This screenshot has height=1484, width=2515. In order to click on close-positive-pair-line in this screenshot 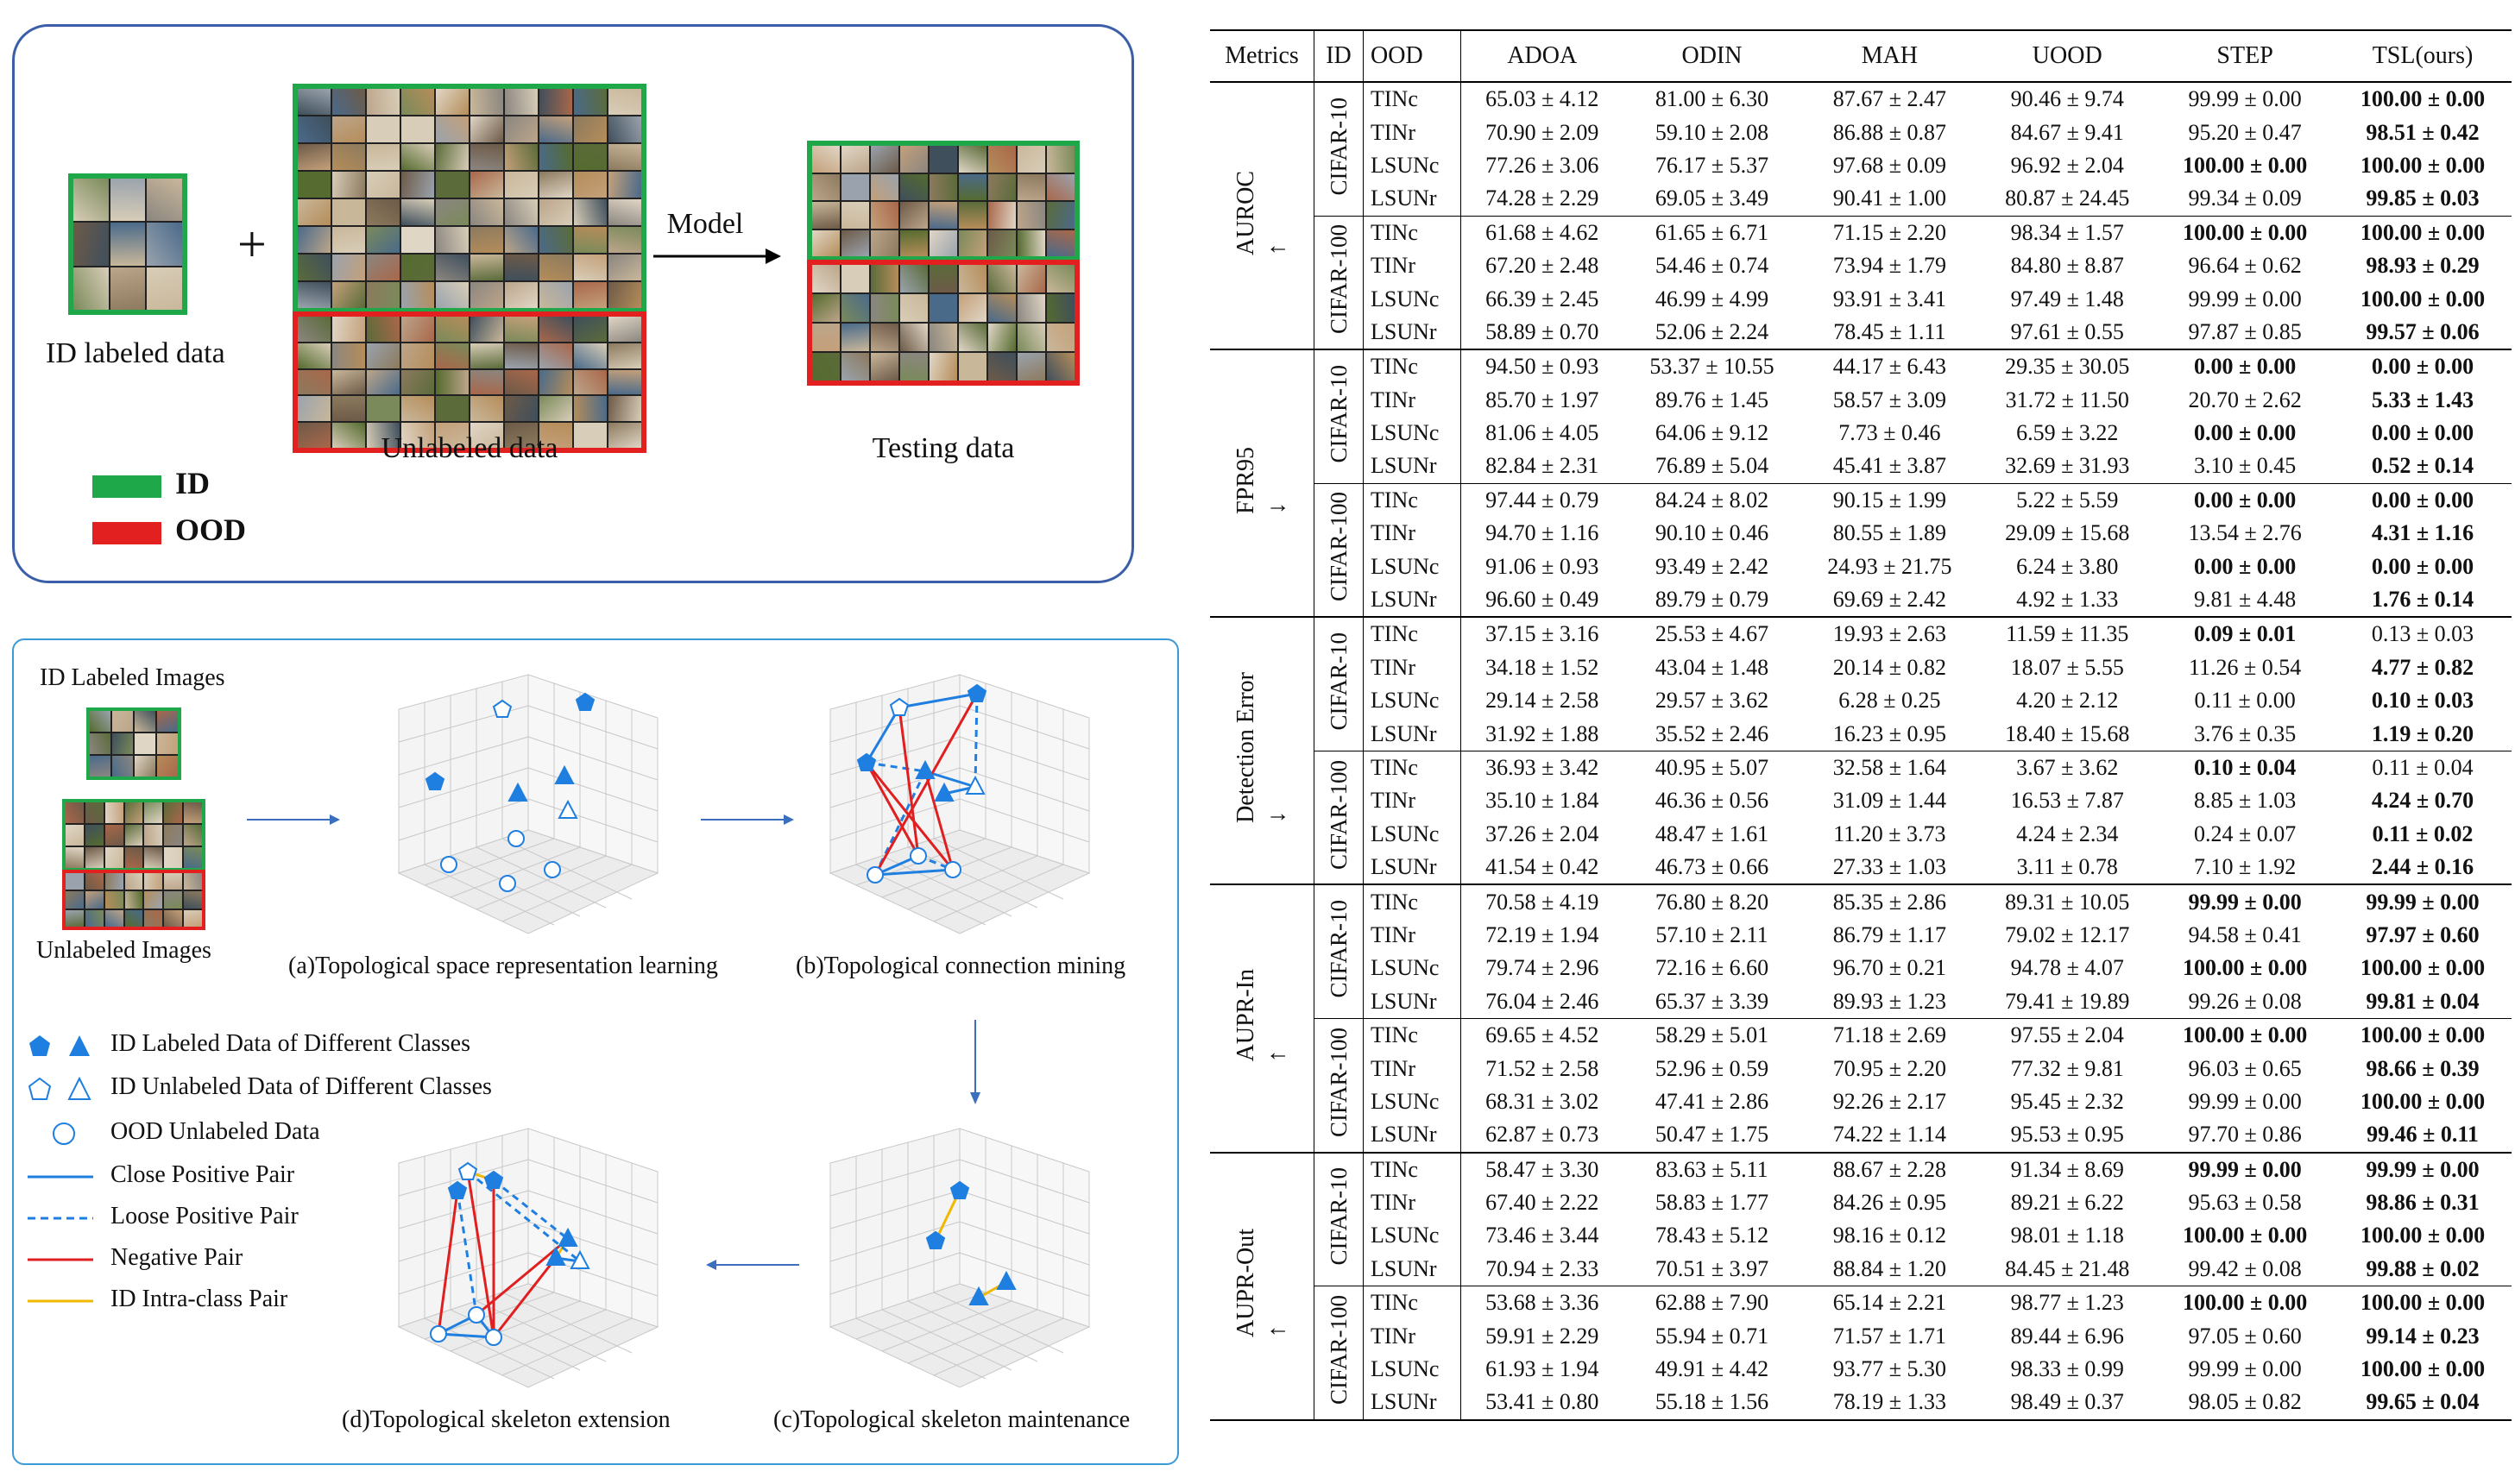, I will do `click(466, 1335)`.